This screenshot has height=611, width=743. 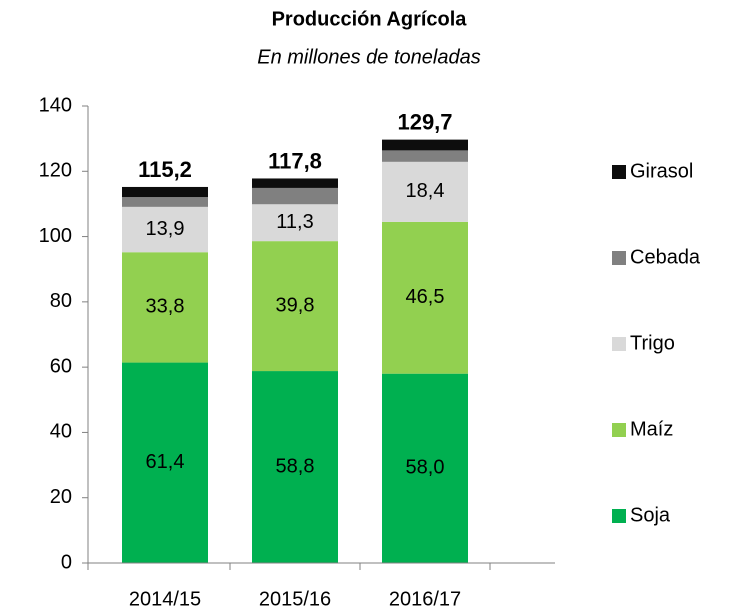 What do you see at coordinates (295, 599) in the screenshot?
I see `x-tick-label: 2015/16` at bounding box center [295, 599].